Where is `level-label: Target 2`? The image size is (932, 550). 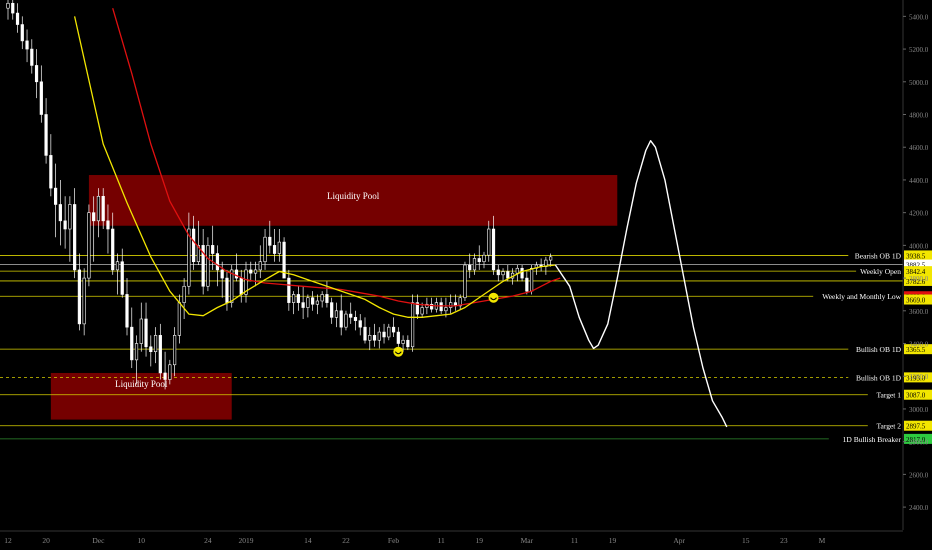
level-label: Target 2 is located at coordinates (888, 426).